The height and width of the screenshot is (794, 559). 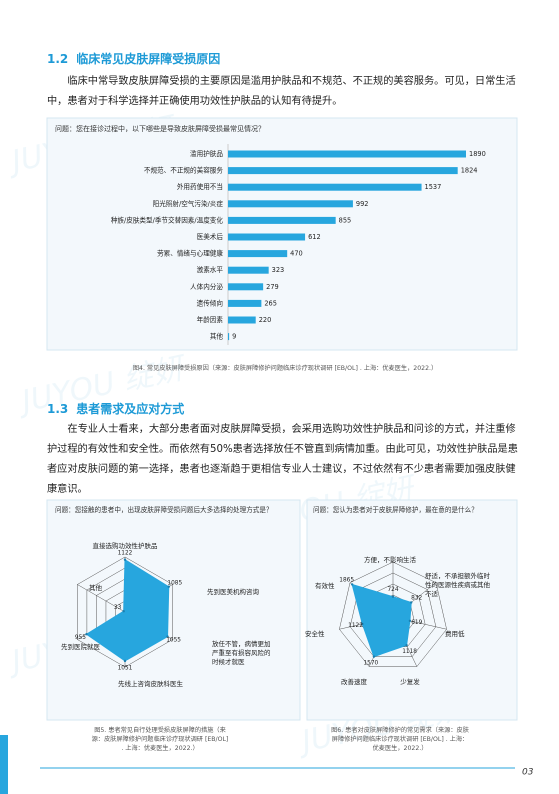 I want to click on category-label: 有效性, so click(x=325, y=586).